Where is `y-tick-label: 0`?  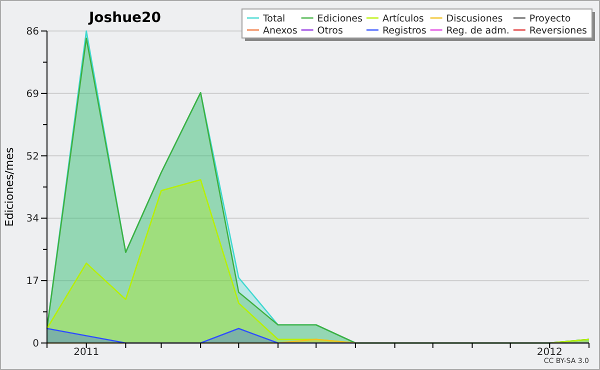 y-tick-label: 0 is located at coordinates (35, 344).